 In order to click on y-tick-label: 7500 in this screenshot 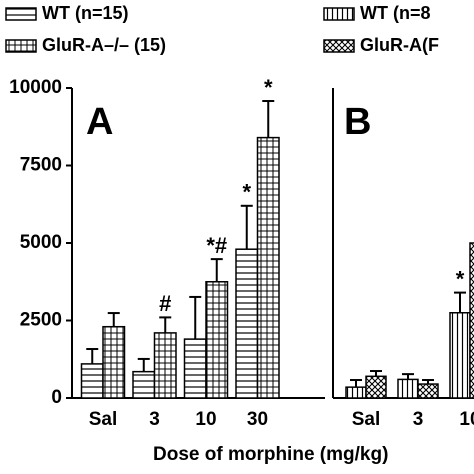, I will do `click(41, 165)`.